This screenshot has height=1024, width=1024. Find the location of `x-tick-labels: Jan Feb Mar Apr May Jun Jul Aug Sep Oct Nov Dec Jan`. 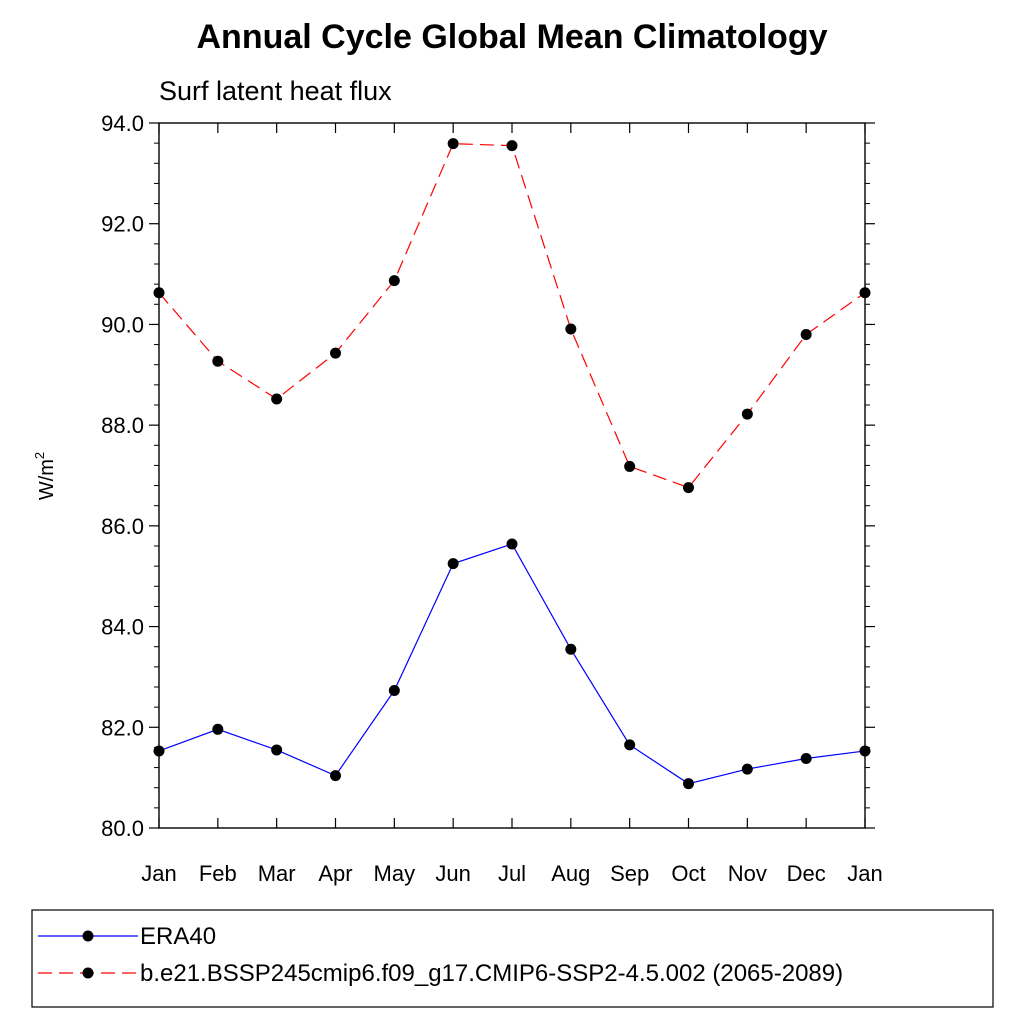

x-tick-labels: Jan Feb Mar Apr May Jun Jul Aug Sep Oct Nov Dec Jan is located at coordinates (511, 873).